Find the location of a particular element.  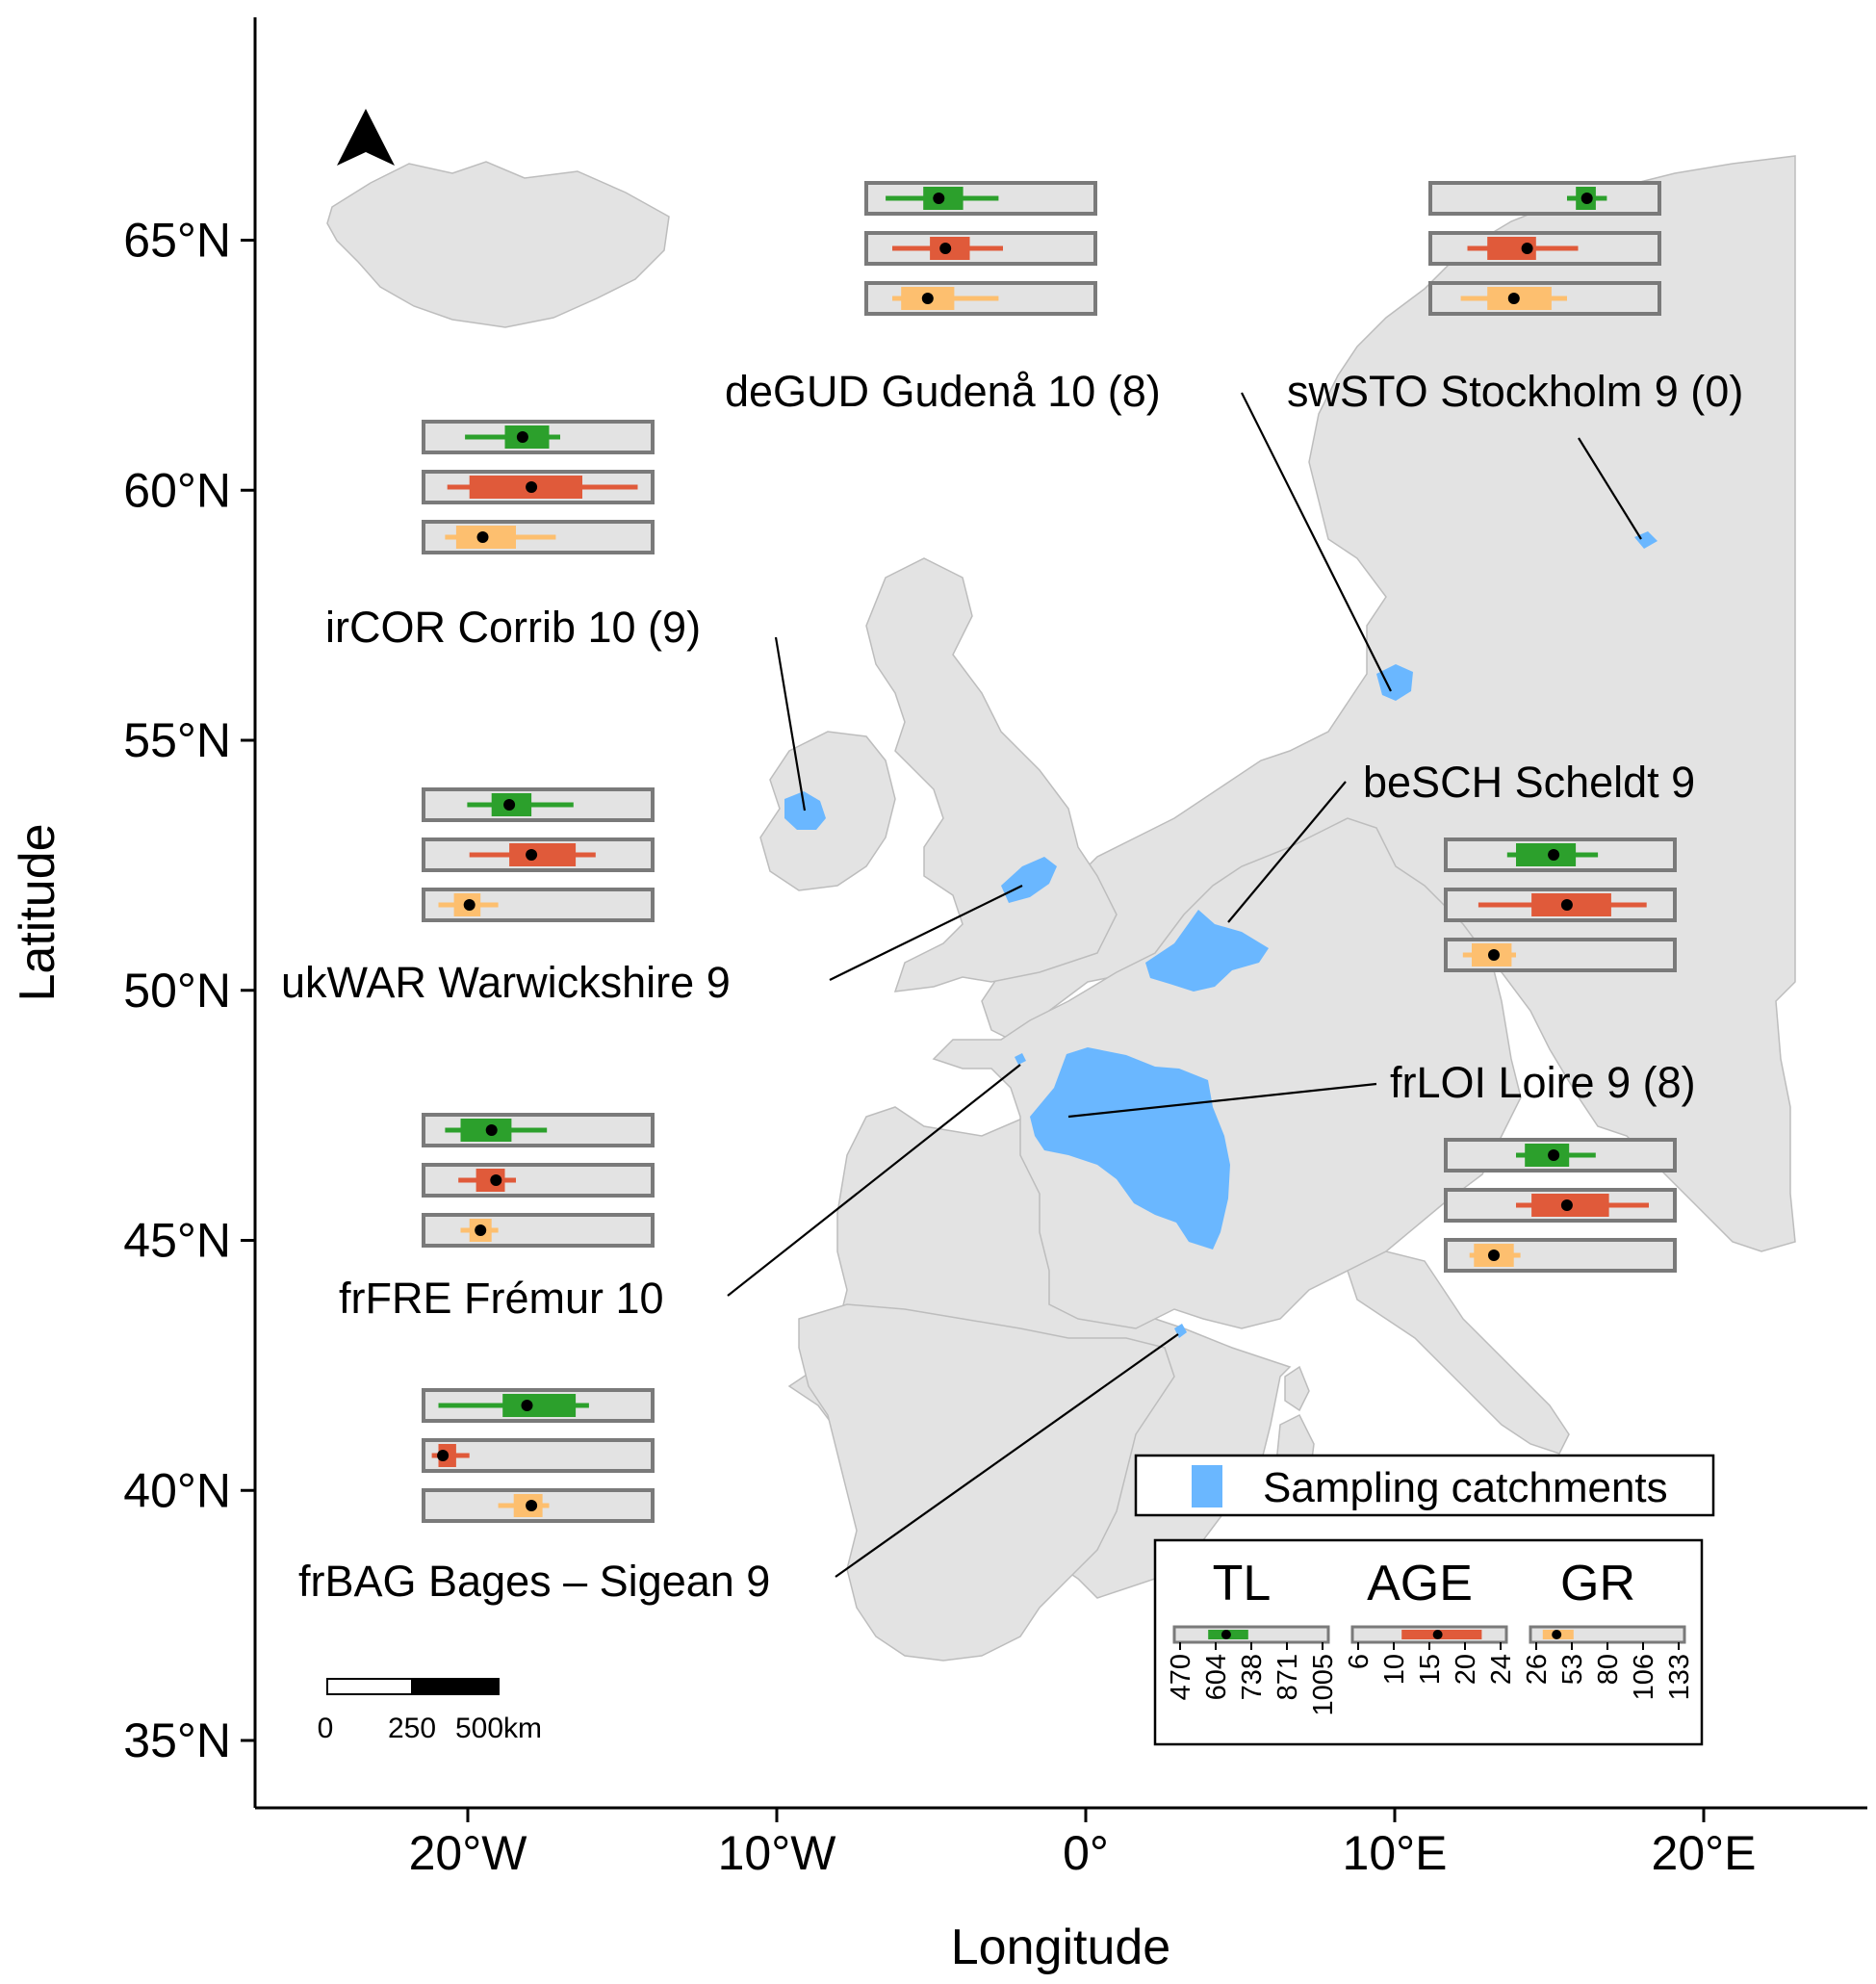

catchment-fremur is located at coordinates (1020, 1059).